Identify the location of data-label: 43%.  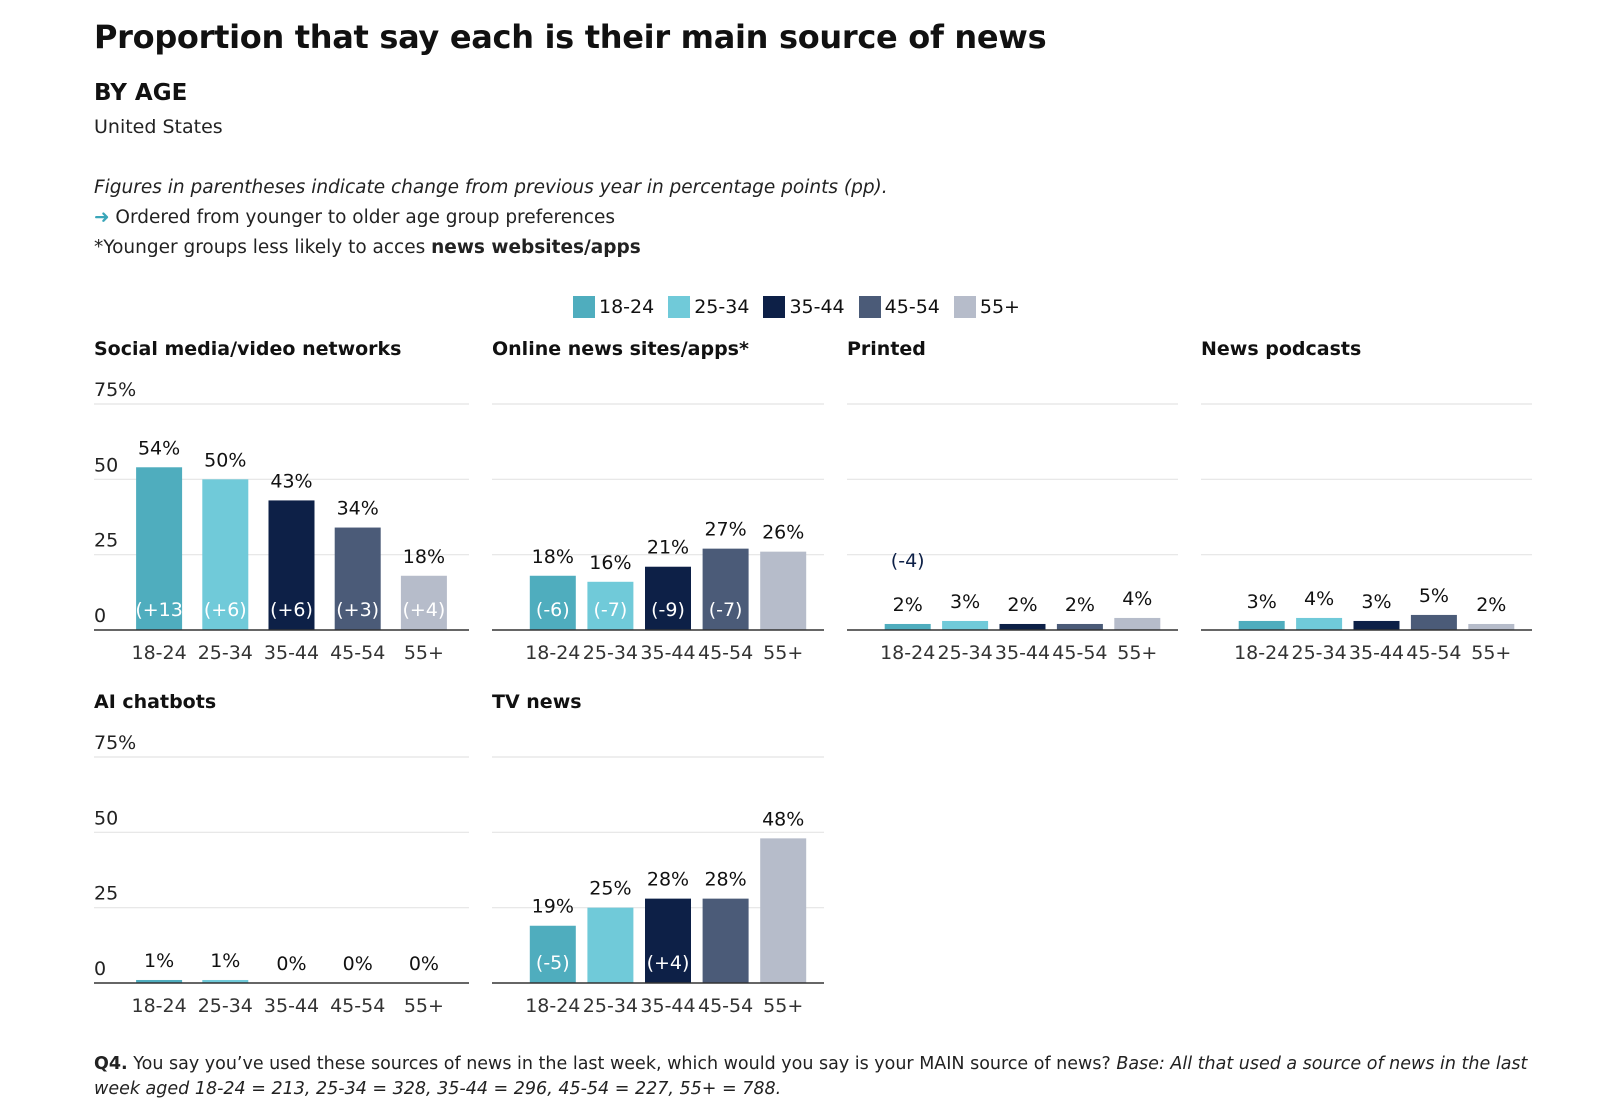
(291, 481).